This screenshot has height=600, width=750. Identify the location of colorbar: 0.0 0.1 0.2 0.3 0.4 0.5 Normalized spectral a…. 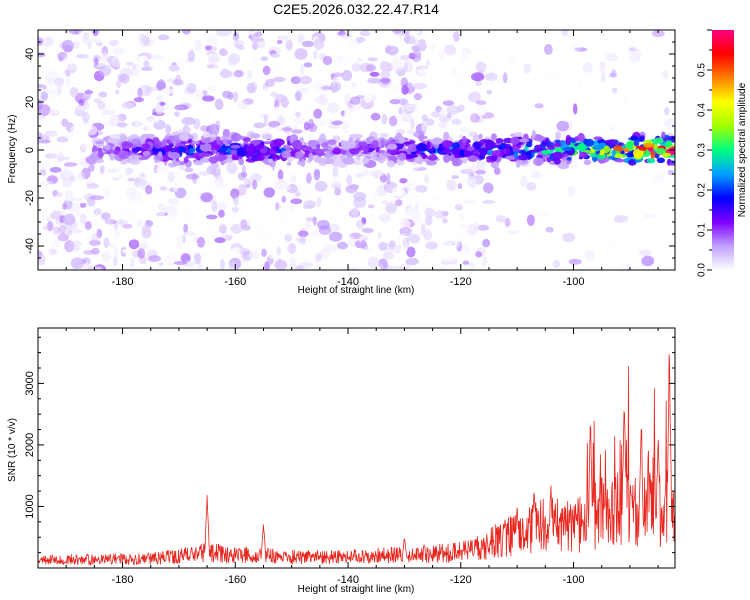
(722, 153).